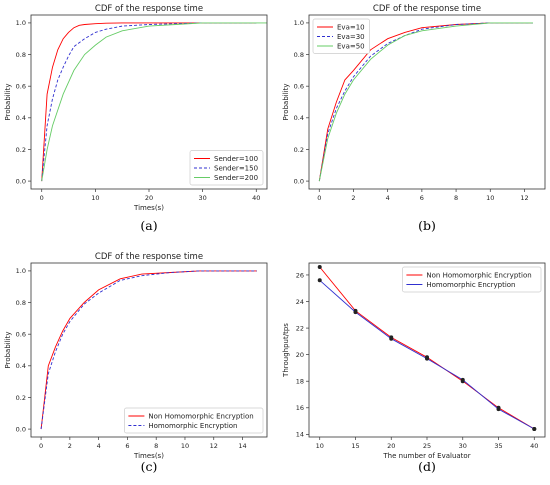 This screenshot has height=485, width=550. What do you see at coordinates (300, 275) in the screenshot?
I see `y-tick-label: 26` at bounding box center [300, 275].